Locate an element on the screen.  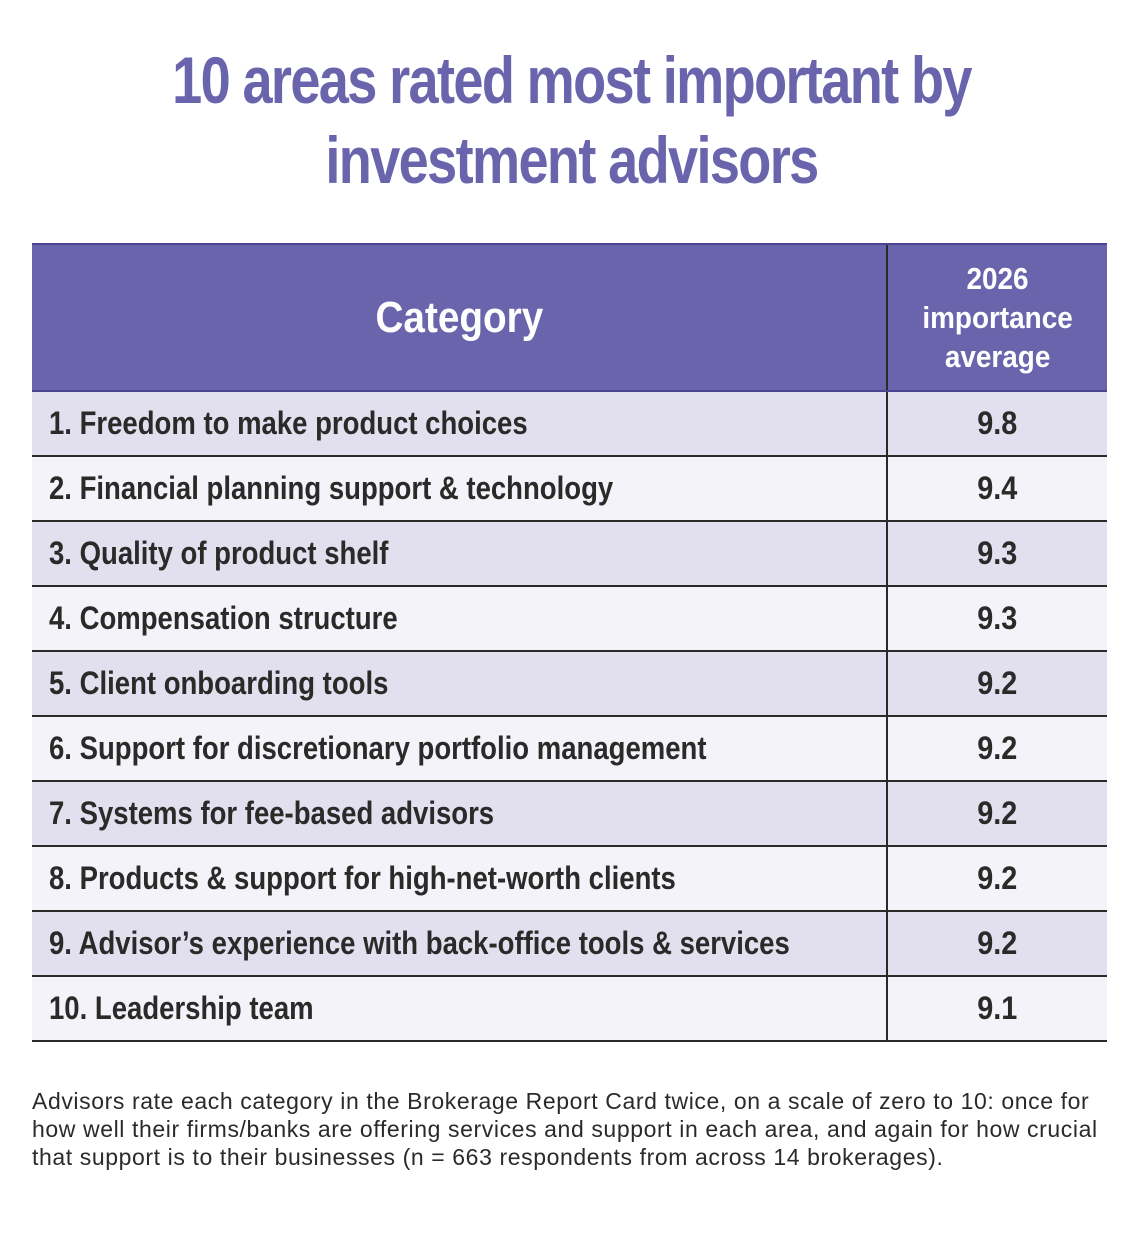
importance-value: 9.4 is located at coordinates (997, 488).